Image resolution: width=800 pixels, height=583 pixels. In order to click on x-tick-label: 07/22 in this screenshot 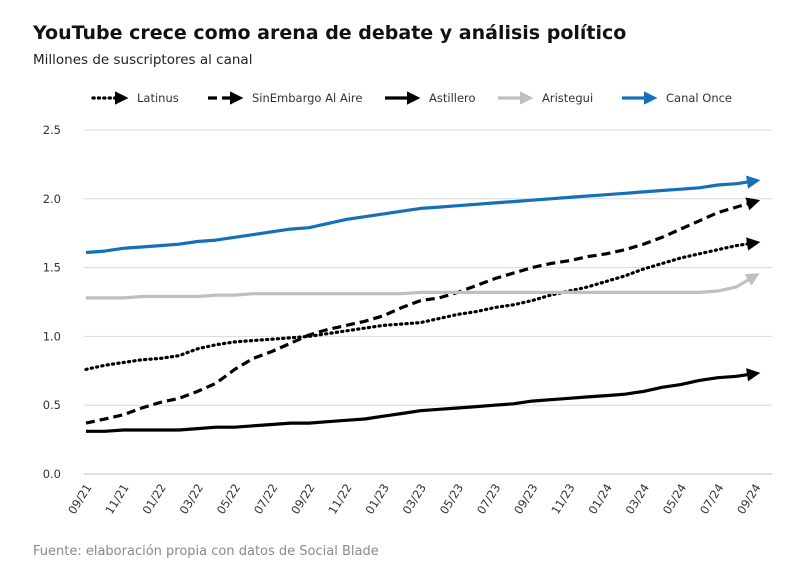, I will do `click(265, 499)`.